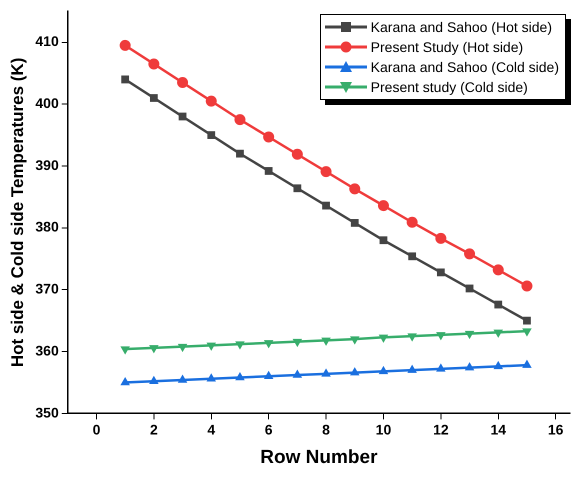 The image size is (578, 477). What do you see at coordinates (47, 103) in the screenshot?
I see `y-tick-label: 400` at bounding box center [47, 103].